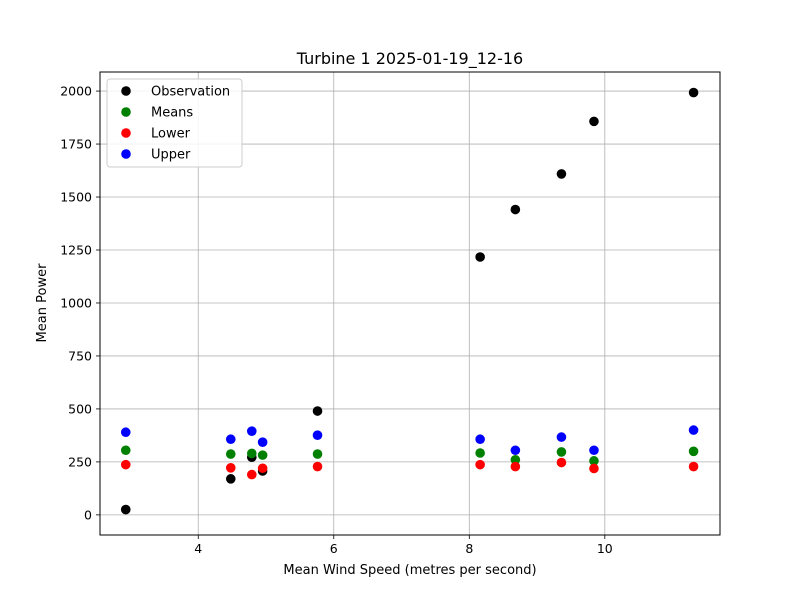  What do you see at coordinates (76, 249) in the screenshot?
I see `y-tick-label: 1250` at bounding box center [76, 249].